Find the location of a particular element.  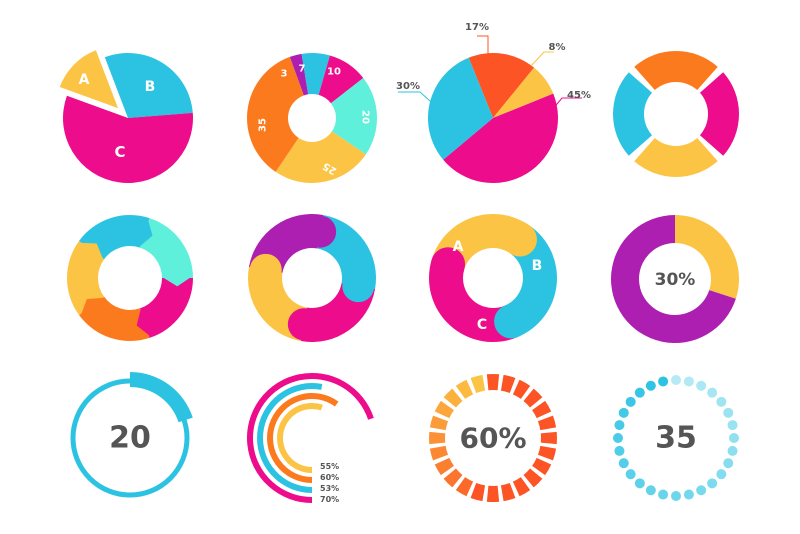

donut-labeled-label-20: 20 is located at coordinates (365, 117).